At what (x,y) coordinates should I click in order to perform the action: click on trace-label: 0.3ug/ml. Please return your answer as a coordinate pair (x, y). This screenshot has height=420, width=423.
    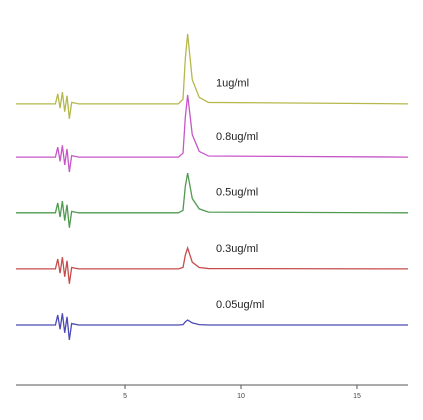
    Looking at the image, I should click on (237, 249).